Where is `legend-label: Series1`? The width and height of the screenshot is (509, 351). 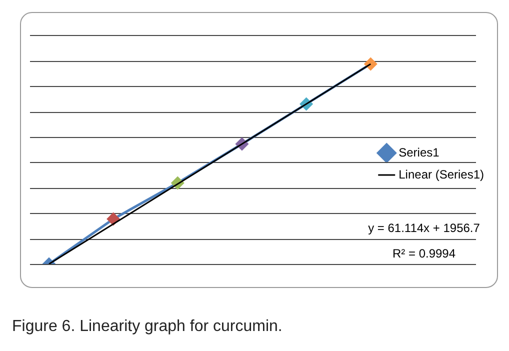
legend-label: Series1 is located at coordinates (419, 152).